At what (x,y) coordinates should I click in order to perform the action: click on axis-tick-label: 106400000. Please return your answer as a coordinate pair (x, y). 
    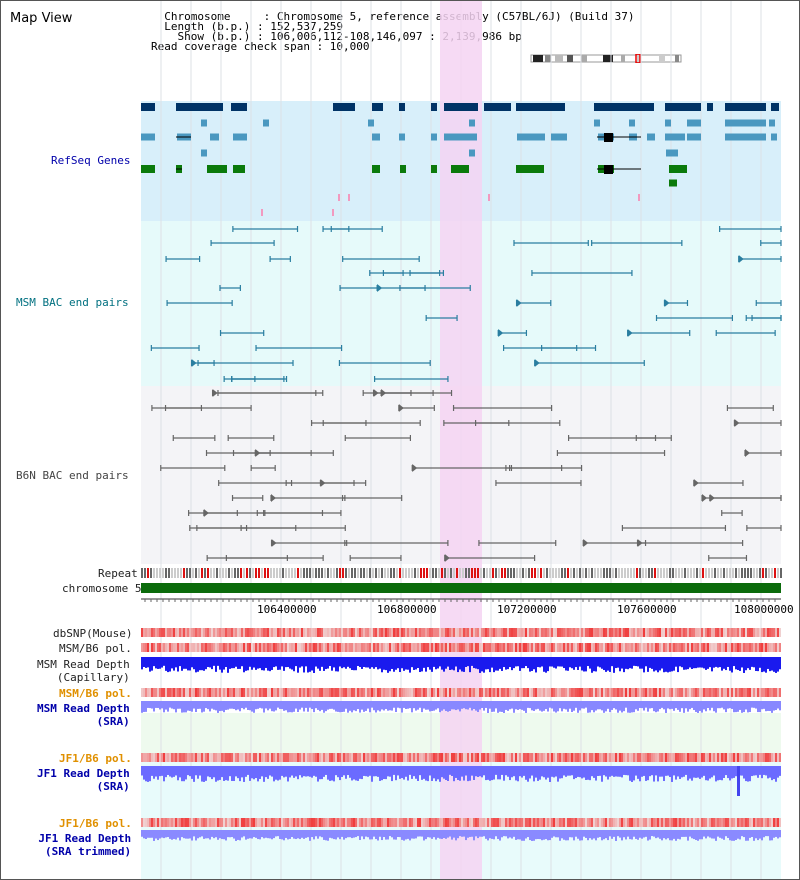
    Looking at the image, I should click on (287, 609).